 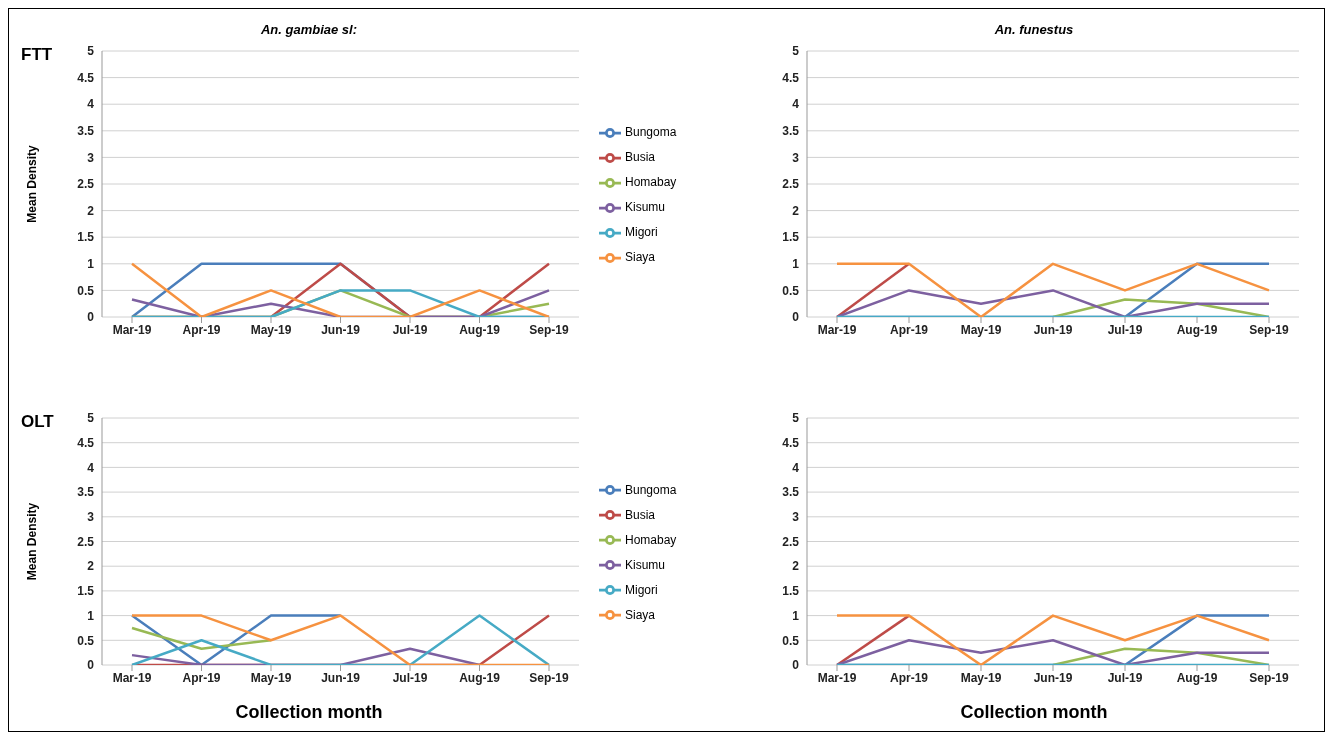 What do you see at coordinates (37, 422) in the screenshot?
I see `text: OLT` at bounding box center [37, 422].